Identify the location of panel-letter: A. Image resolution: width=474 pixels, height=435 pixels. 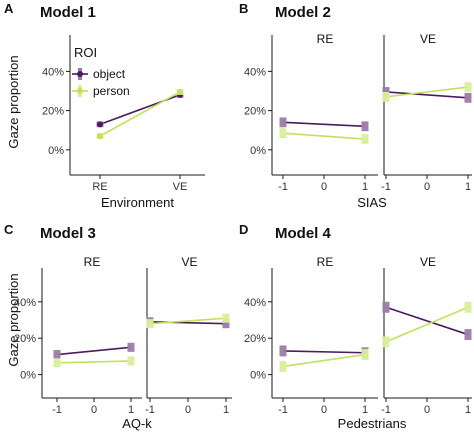
(9, 8).